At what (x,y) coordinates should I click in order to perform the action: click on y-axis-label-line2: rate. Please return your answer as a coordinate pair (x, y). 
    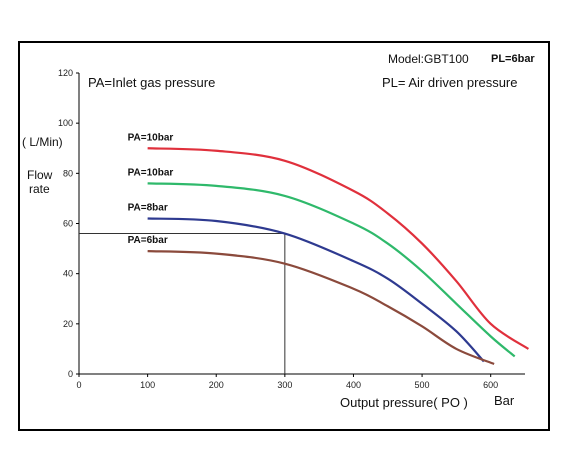
    Looking at the image, I should click on (39, 189).